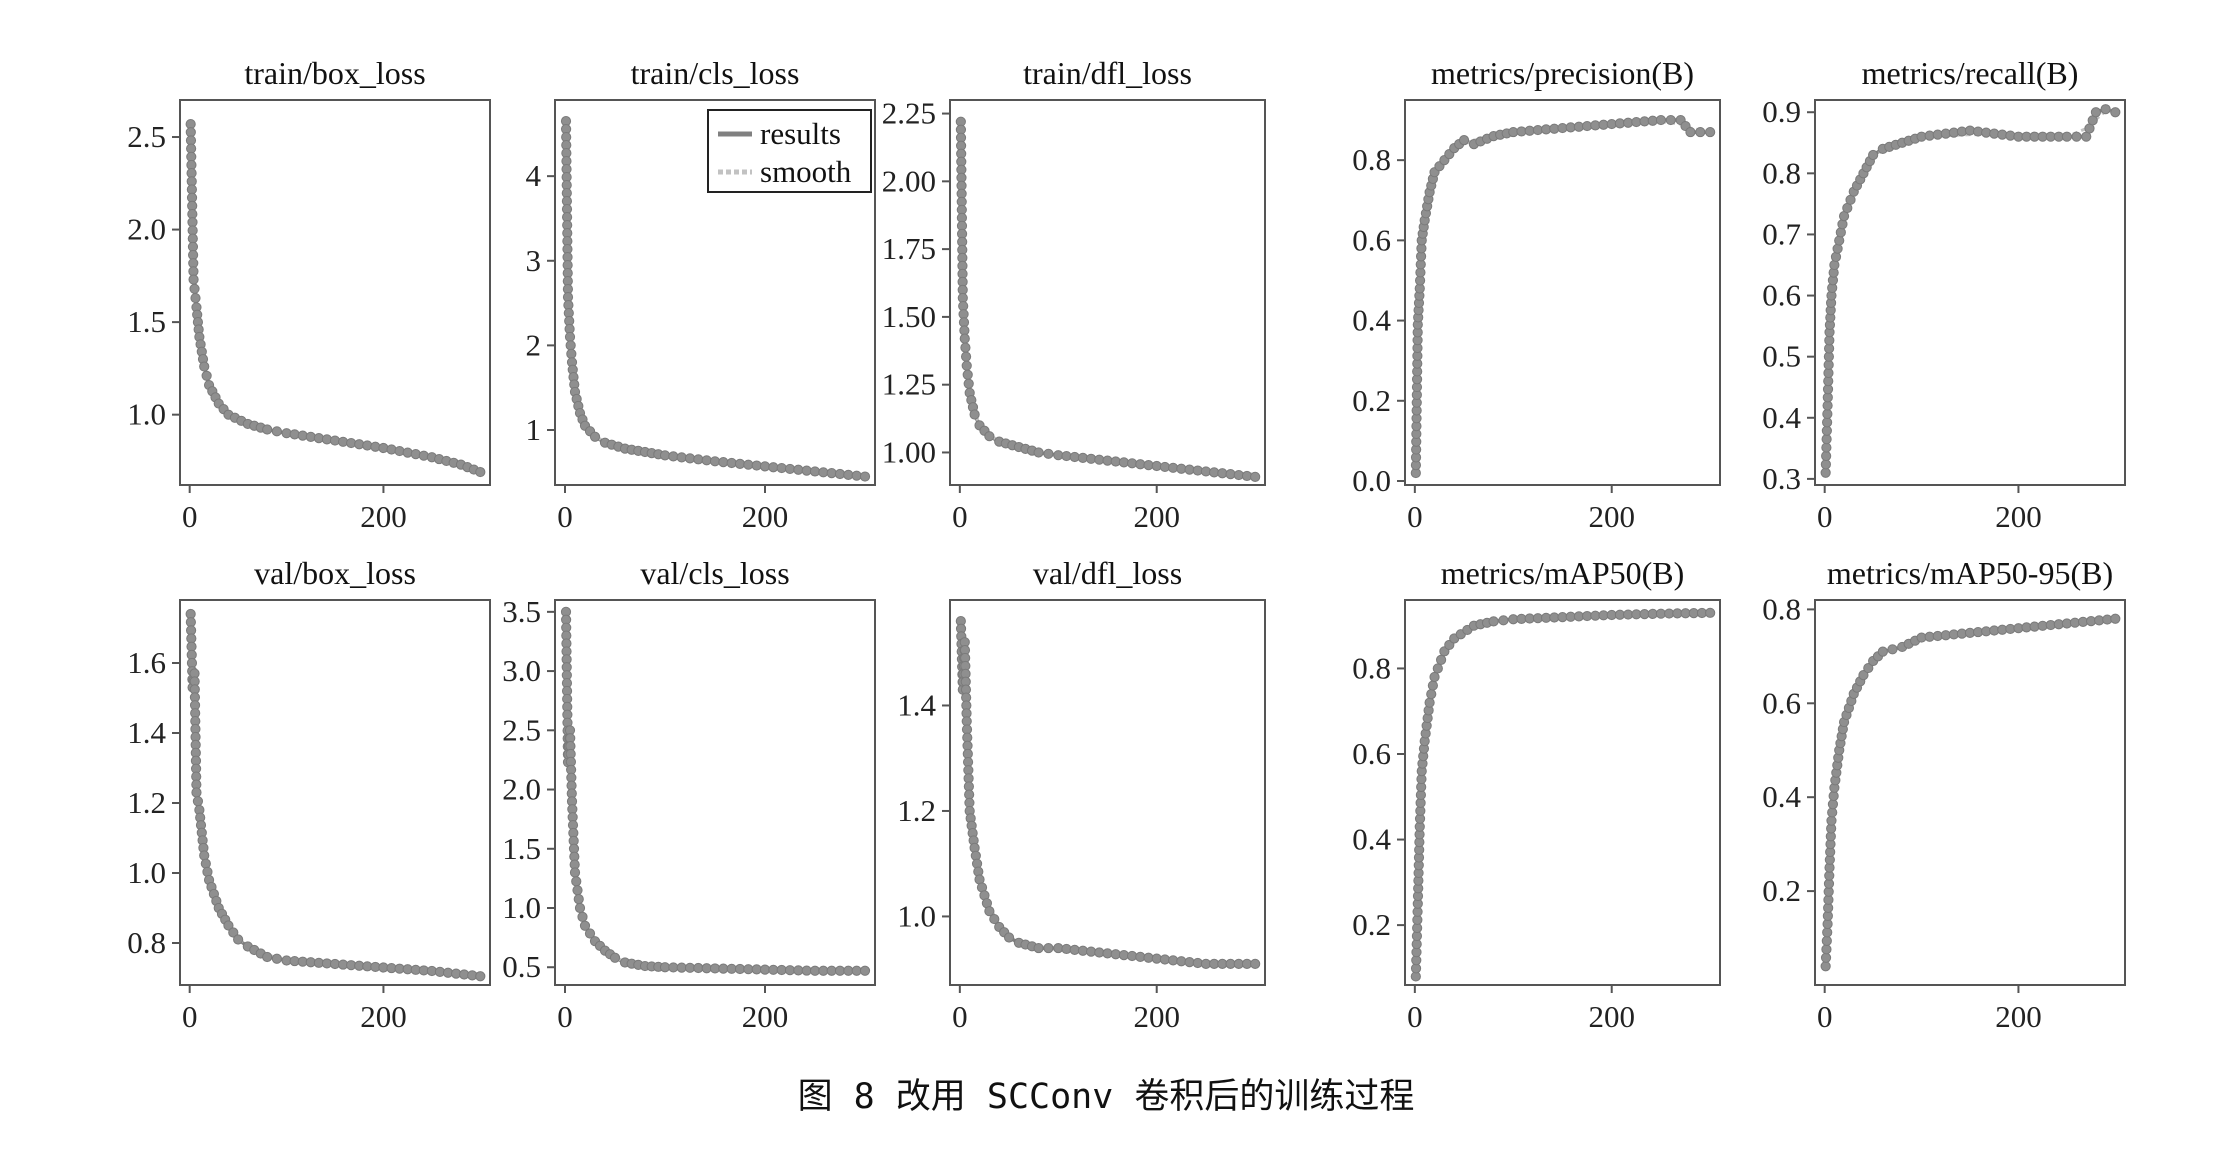  What do you see at coordinates (909, 248) in the screenshot?
I see `y-tick-label: 1.75` at bounding box center [909, 248].